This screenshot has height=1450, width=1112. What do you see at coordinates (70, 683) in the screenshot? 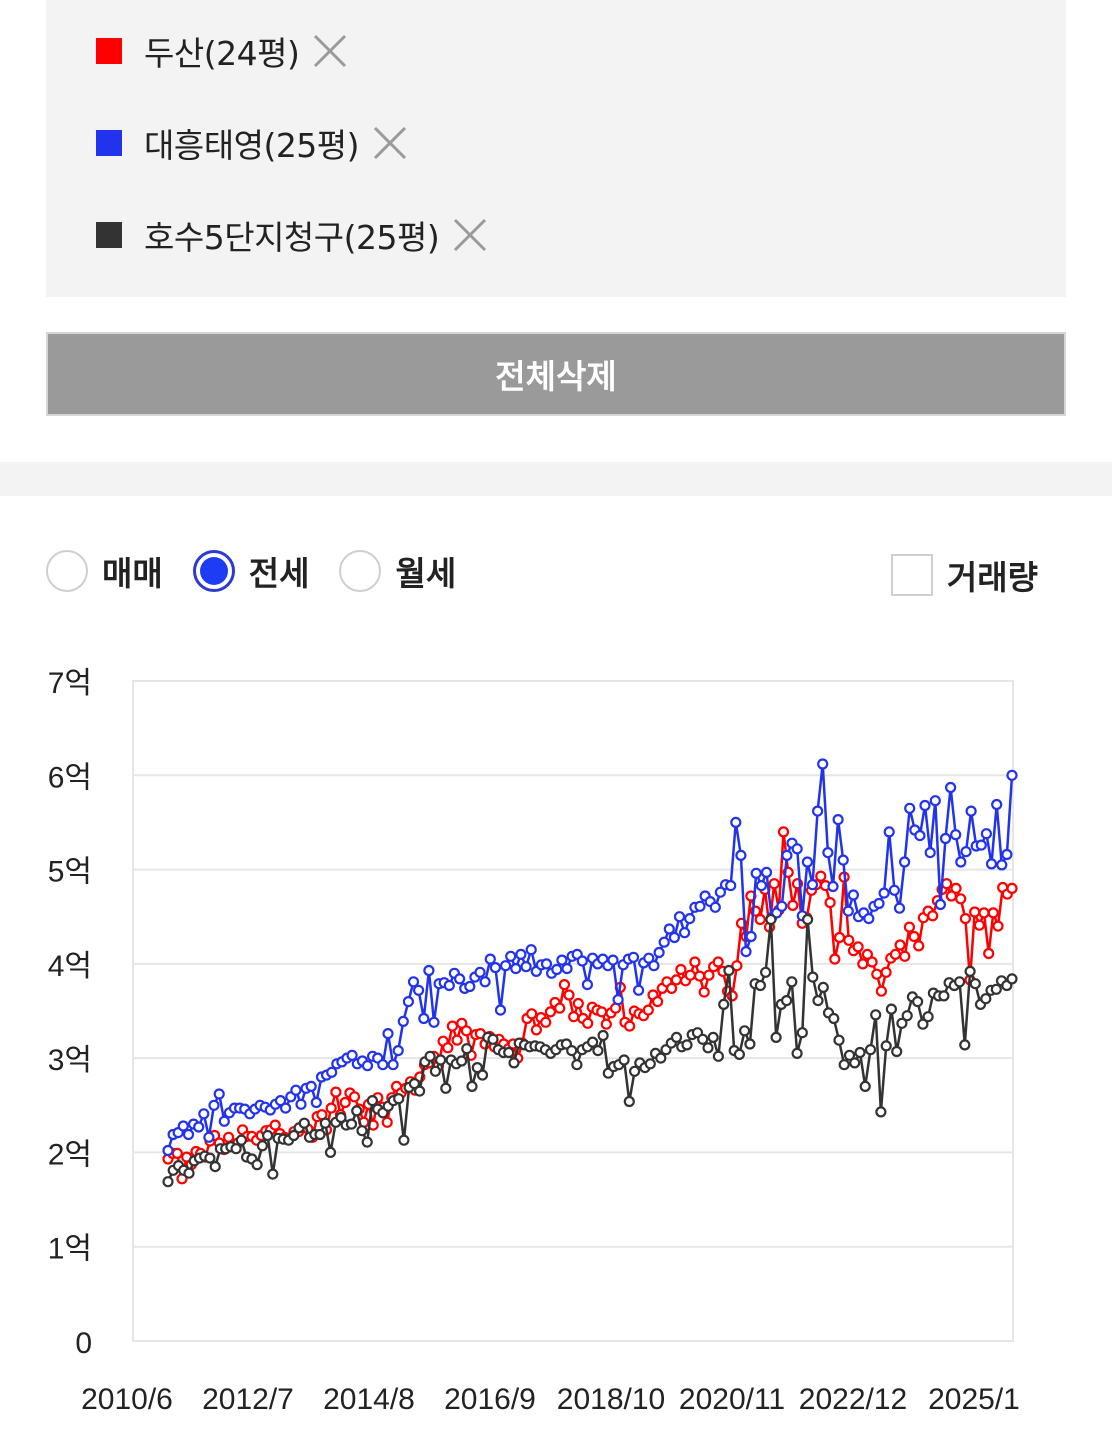
I see `y-tick-label: 7억` at bounding box center [70, 683].